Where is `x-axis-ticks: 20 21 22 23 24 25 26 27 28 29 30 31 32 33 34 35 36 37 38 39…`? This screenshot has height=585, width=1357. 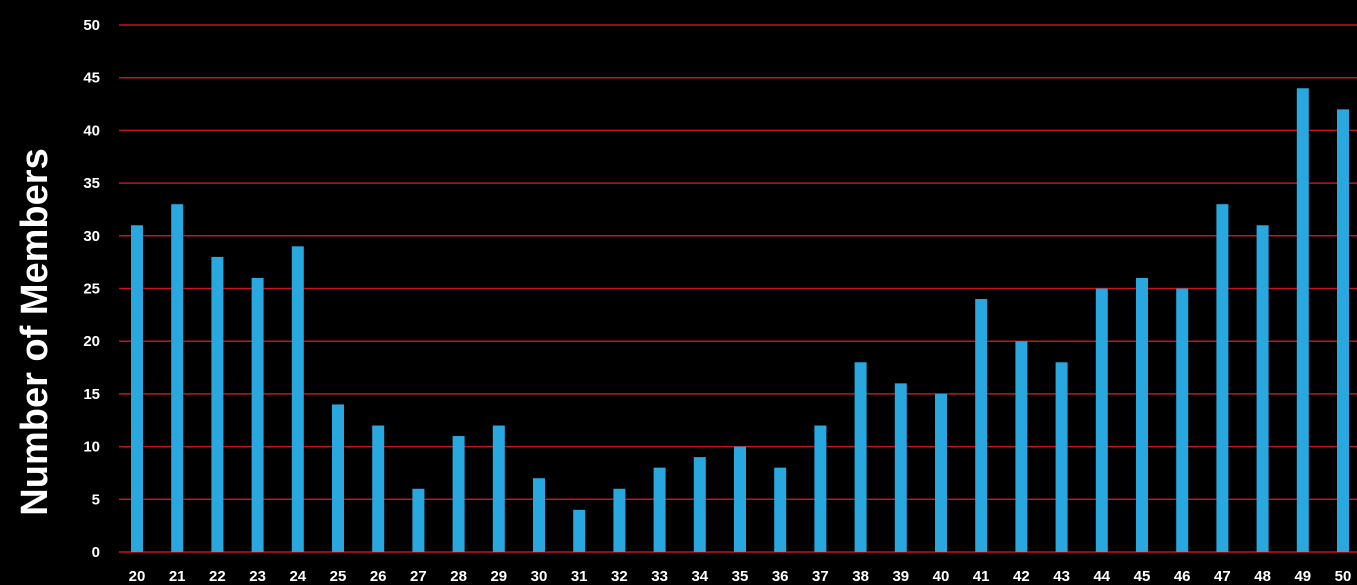 x-axis-ticks: 20 21 22 23 24 25 26 27 28 29 30 31 32 33 34 35 36 37 38 39… is located at coordinates (740, 576).